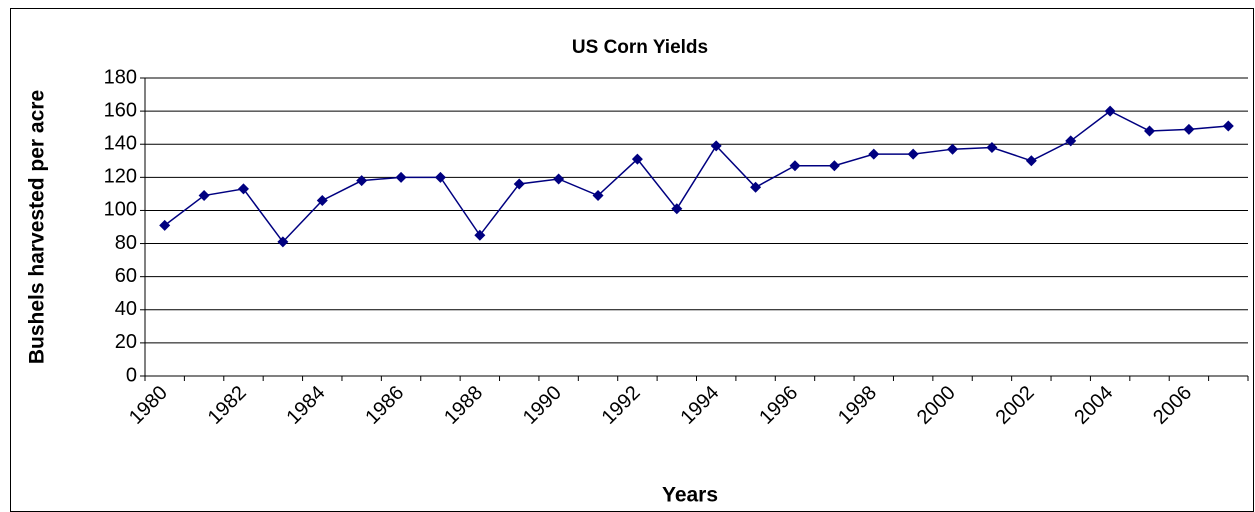 The image size is (1255, 512). I want to click on y-tick-label: 60, so click(126, 276).